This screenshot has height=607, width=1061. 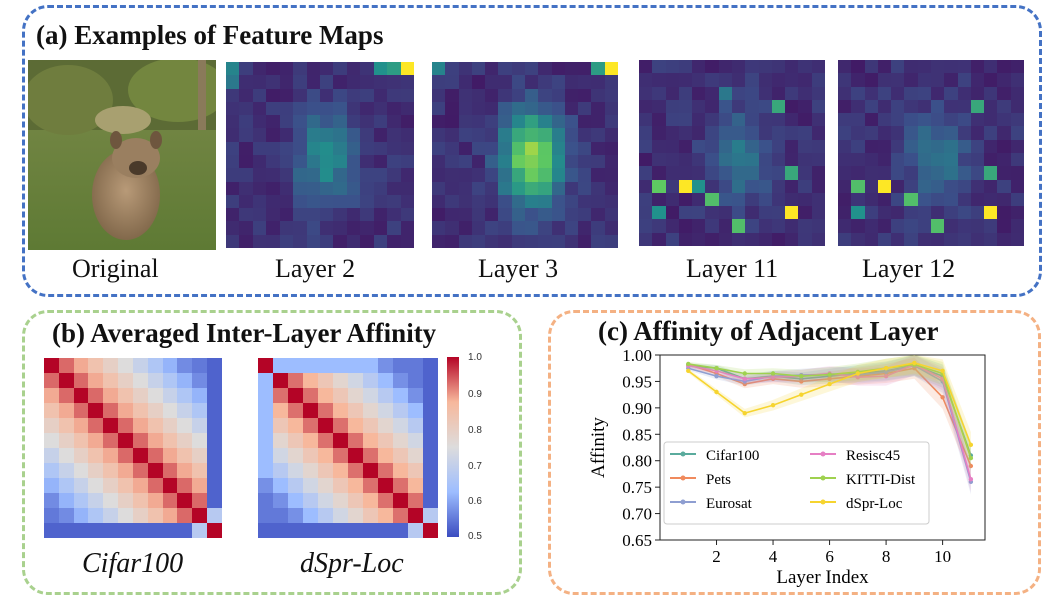 What do you see at coordinates (881, 480) in the screenshot?
I see `legend-label: KITTI-Dist` at bounding box center [881, 480].